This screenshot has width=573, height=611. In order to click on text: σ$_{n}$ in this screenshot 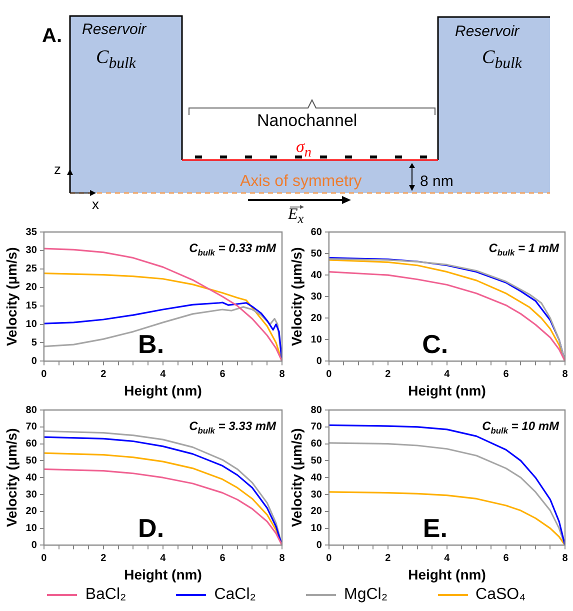, I will do `click(304, 148)`.